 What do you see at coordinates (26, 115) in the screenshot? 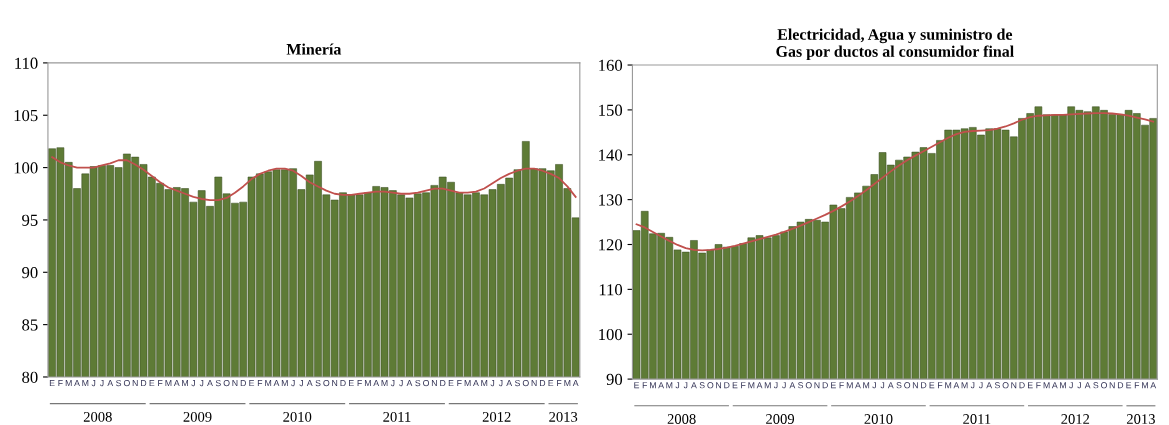
I see `y-tick-label: 105` at bounding box center [26, 115].